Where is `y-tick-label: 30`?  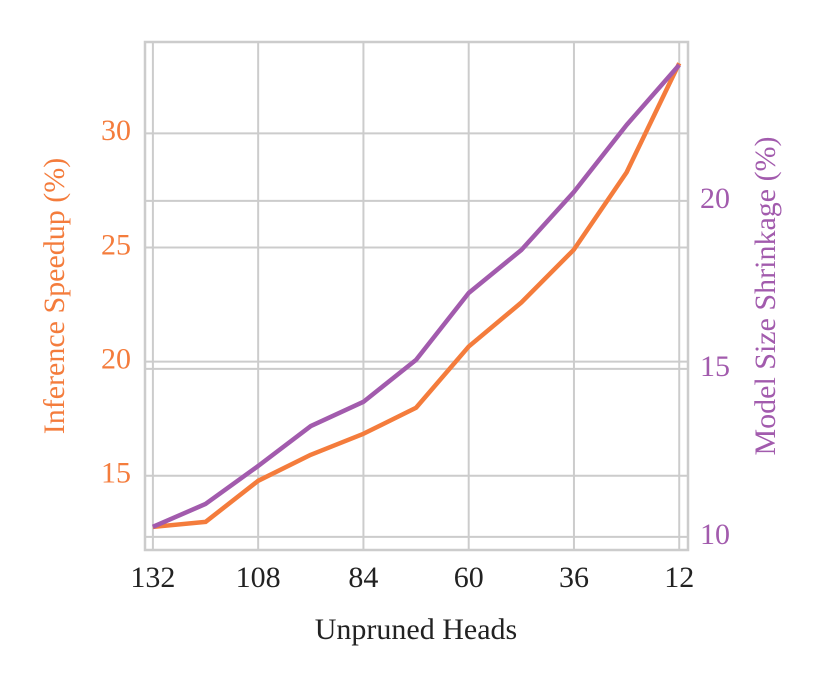 y-tick-label: 30 is located at coordinates (116, 130).